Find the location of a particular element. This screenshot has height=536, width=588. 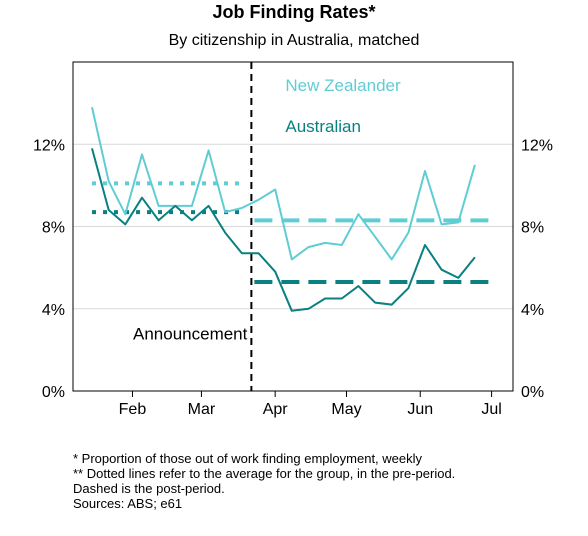

x-tick-label: Mar is located at coordinates (202, 409).